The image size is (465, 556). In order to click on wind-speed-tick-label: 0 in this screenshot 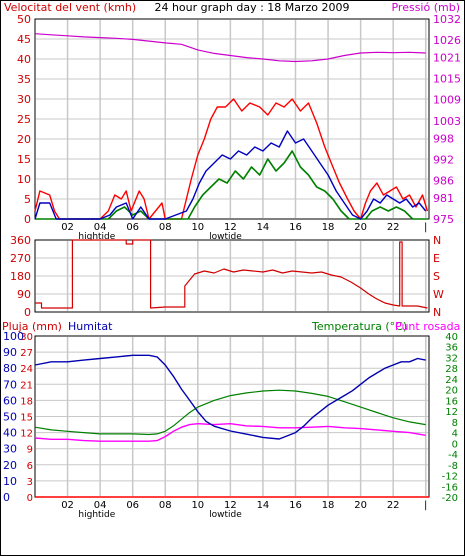, I will do `click(27, 219)`.